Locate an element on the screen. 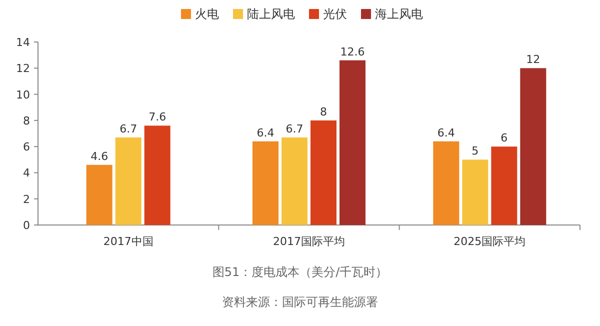 Image resolution: width=600 pixels, height=326 pixels. data-label: 7.6 is located at coordinates (157, 117).